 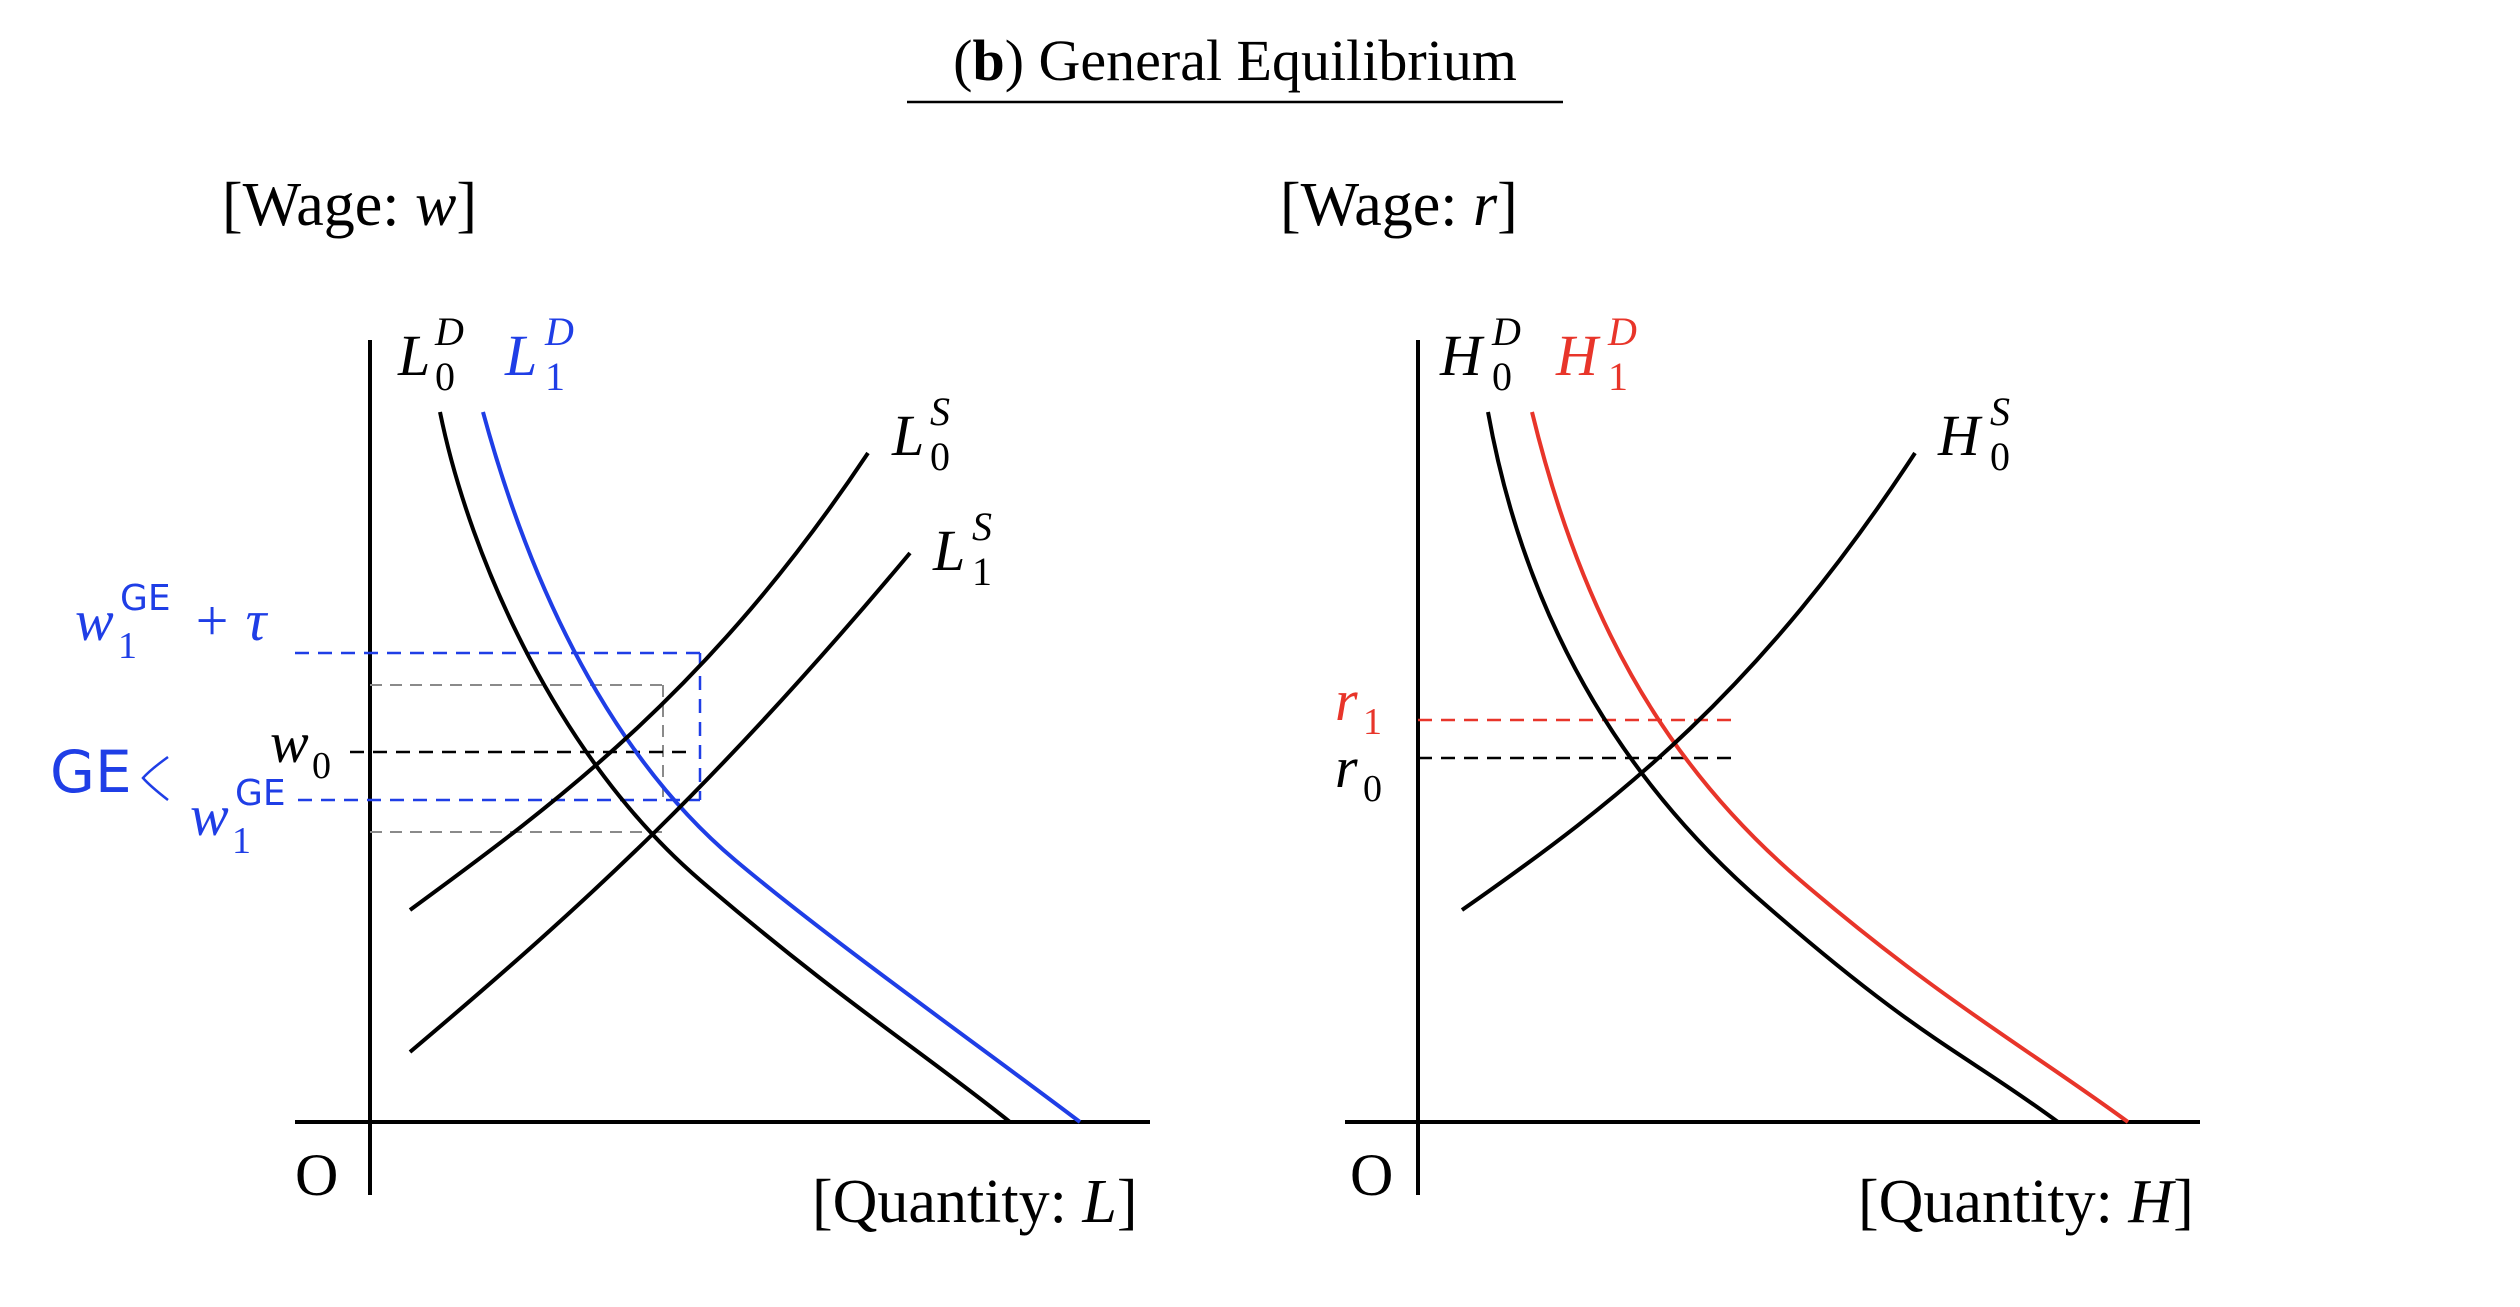 I want to click on title-prefix: (, so click(x=962, y=60).